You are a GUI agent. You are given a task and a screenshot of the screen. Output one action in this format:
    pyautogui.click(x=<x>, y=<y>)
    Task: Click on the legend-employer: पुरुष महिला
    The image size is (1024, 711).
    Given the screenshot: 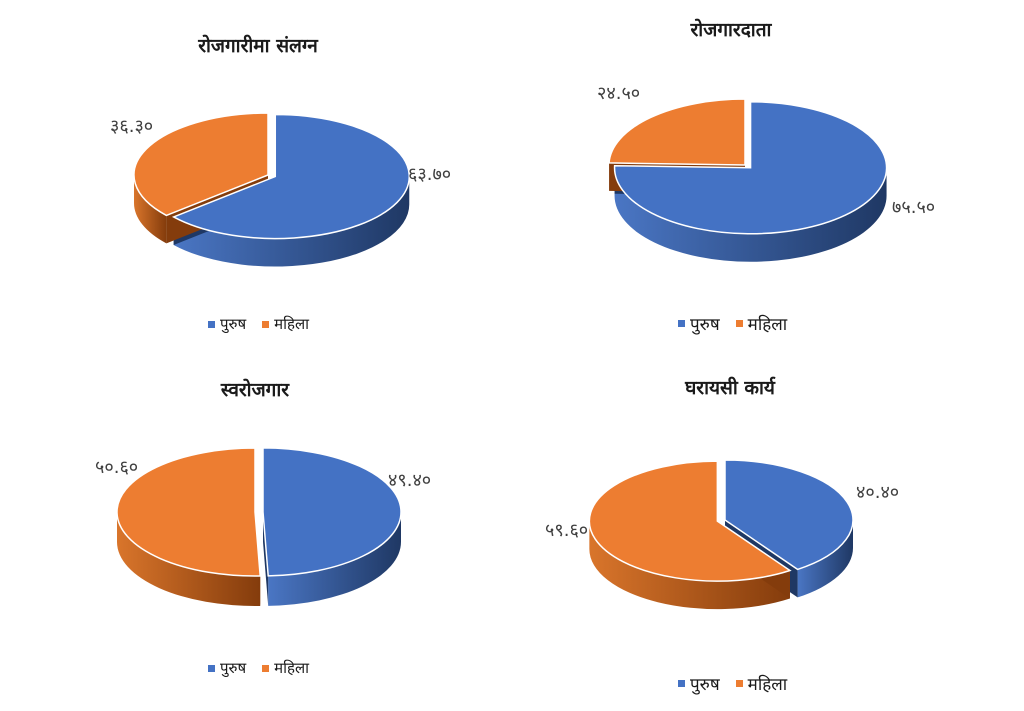 What is the action you would take?
    pyautogui.click(x=740, y=323)
    